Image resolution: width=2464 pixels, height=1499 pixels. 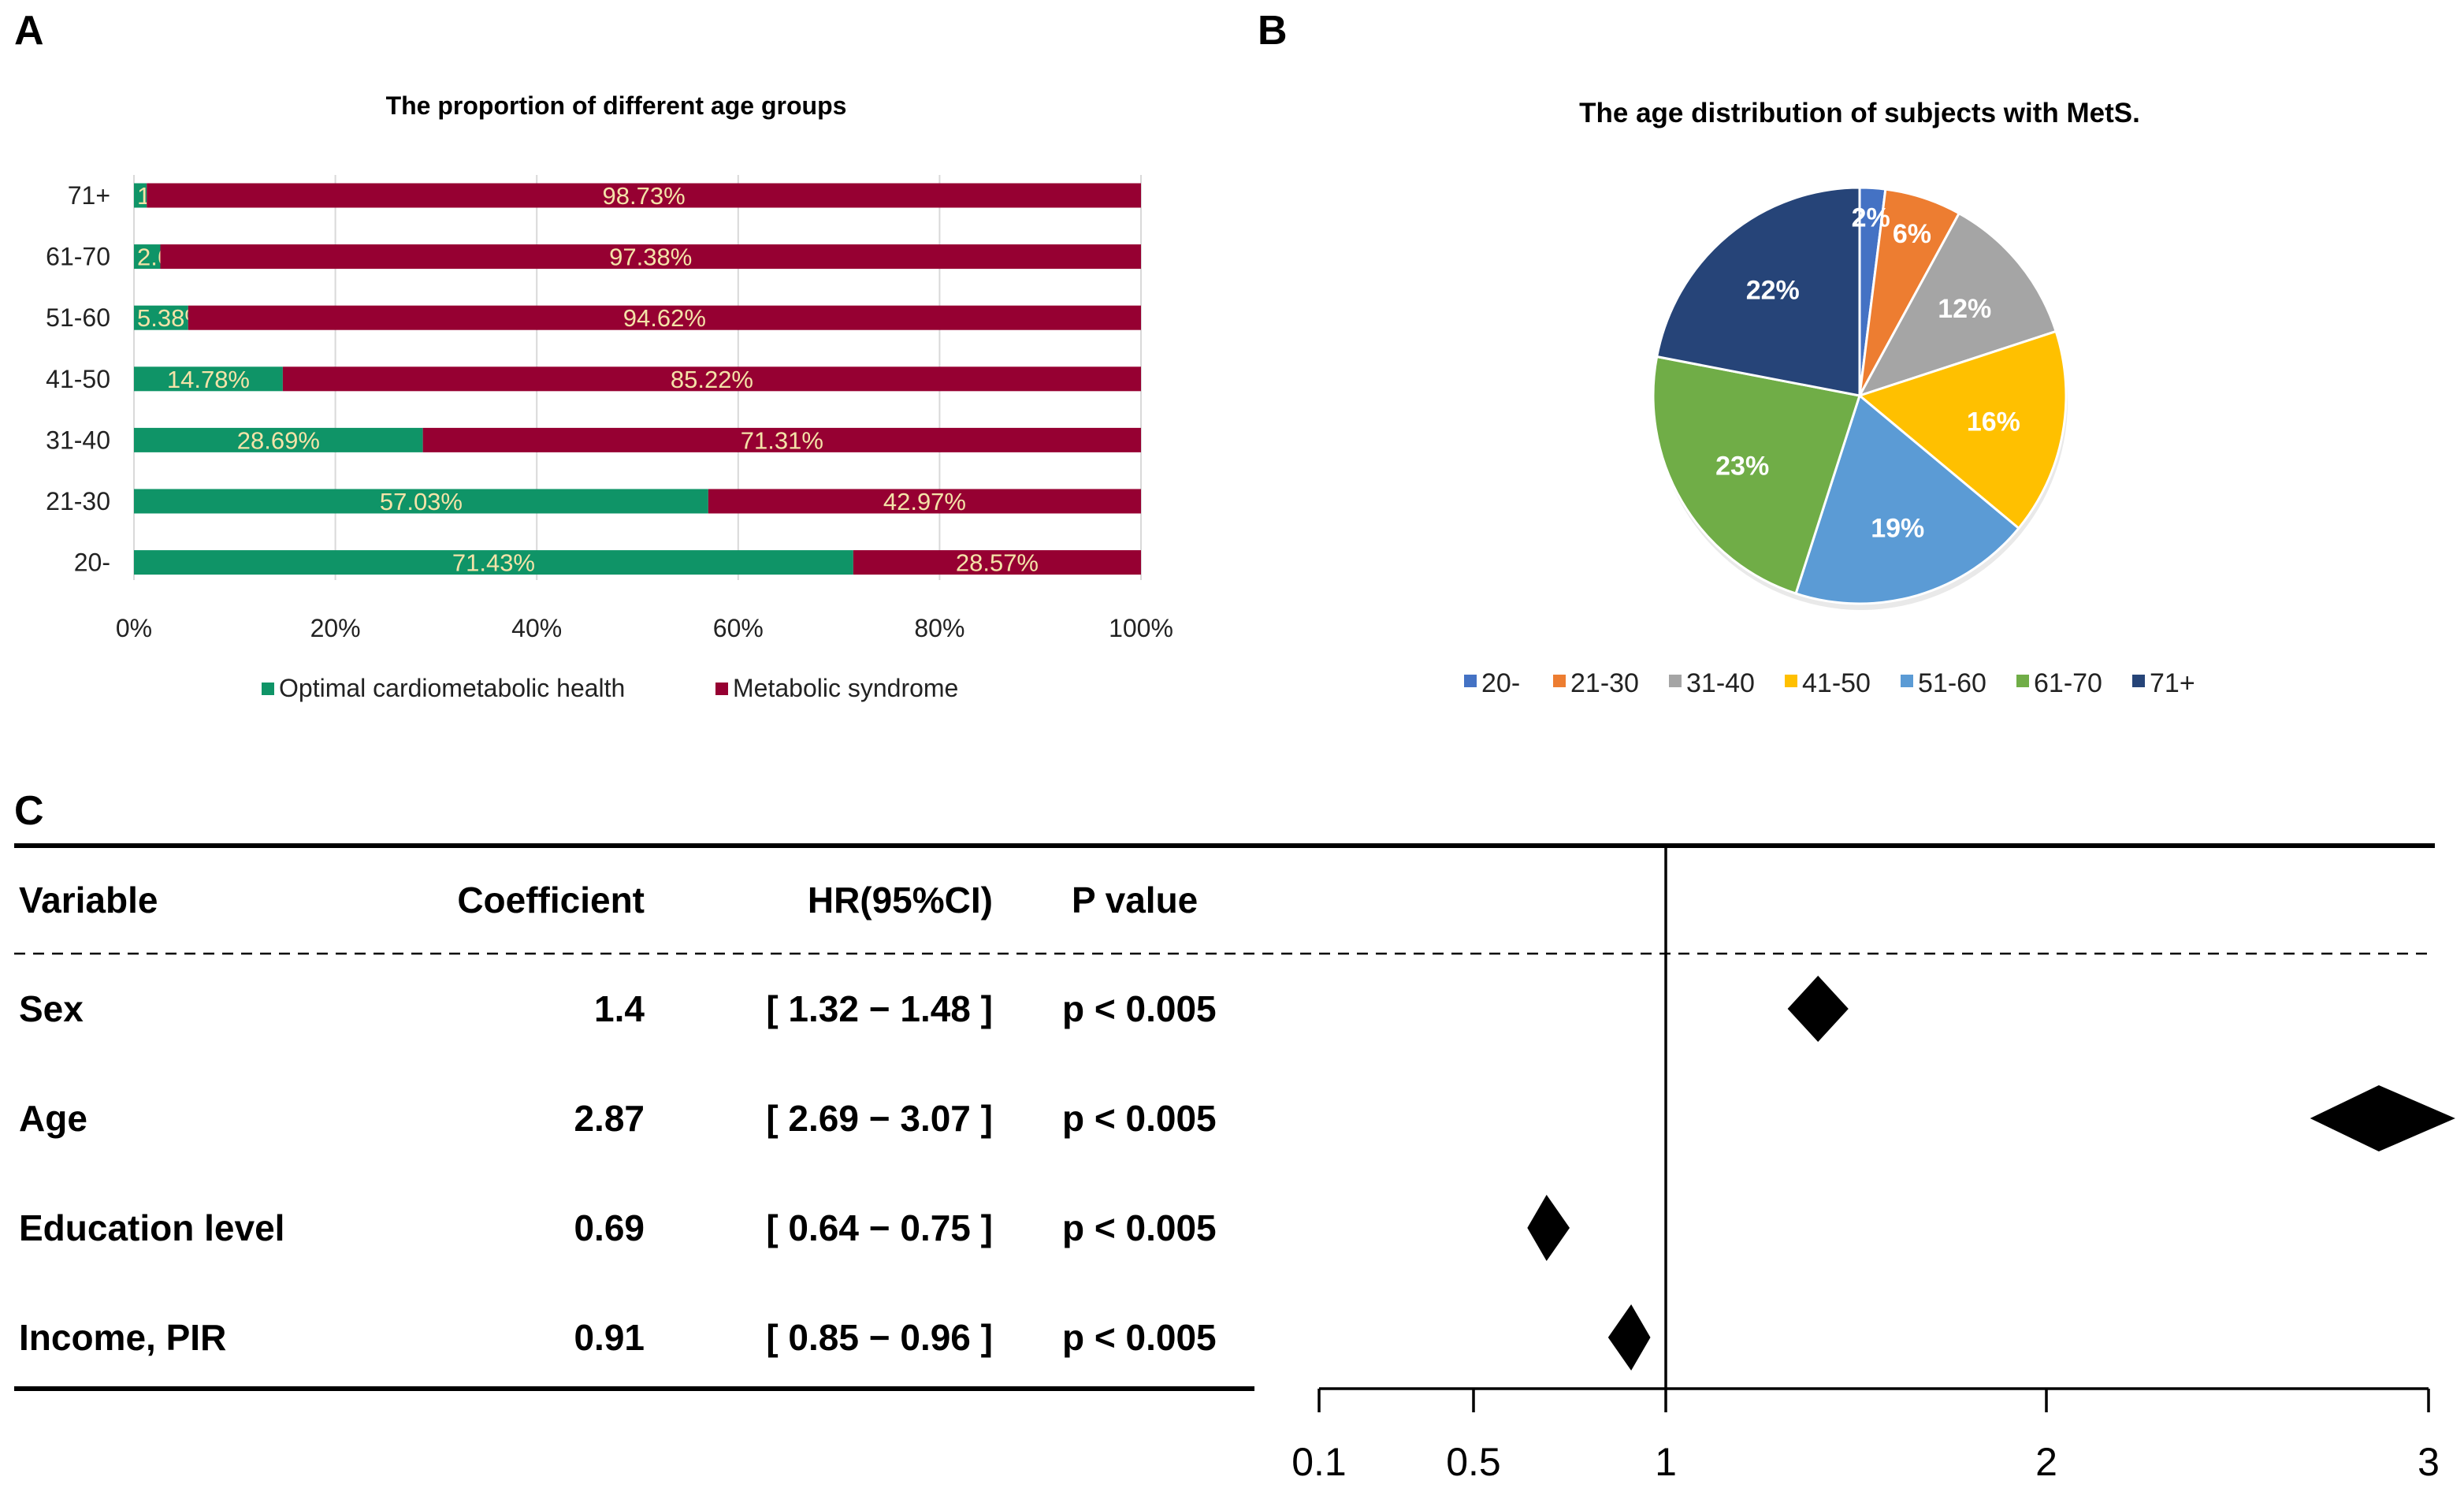 What do you see at coordinates (89, 195) in the screenshot?
I see `bar-category-label: 71+` at bounding box center [89, 195].